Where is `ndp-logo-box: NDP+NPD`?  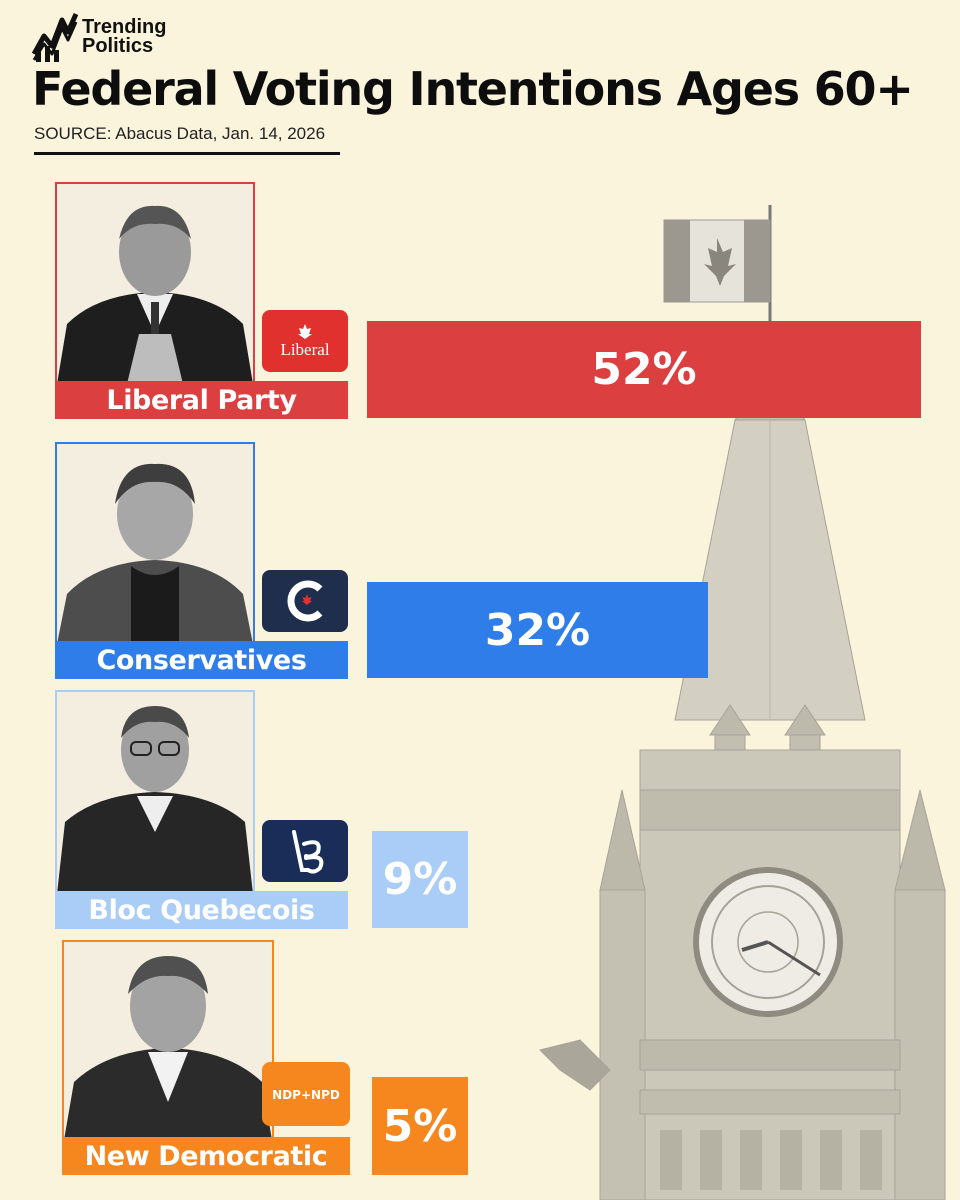
ndp-logo-box: NDP+NPD is located at coordinates (306, 1094).